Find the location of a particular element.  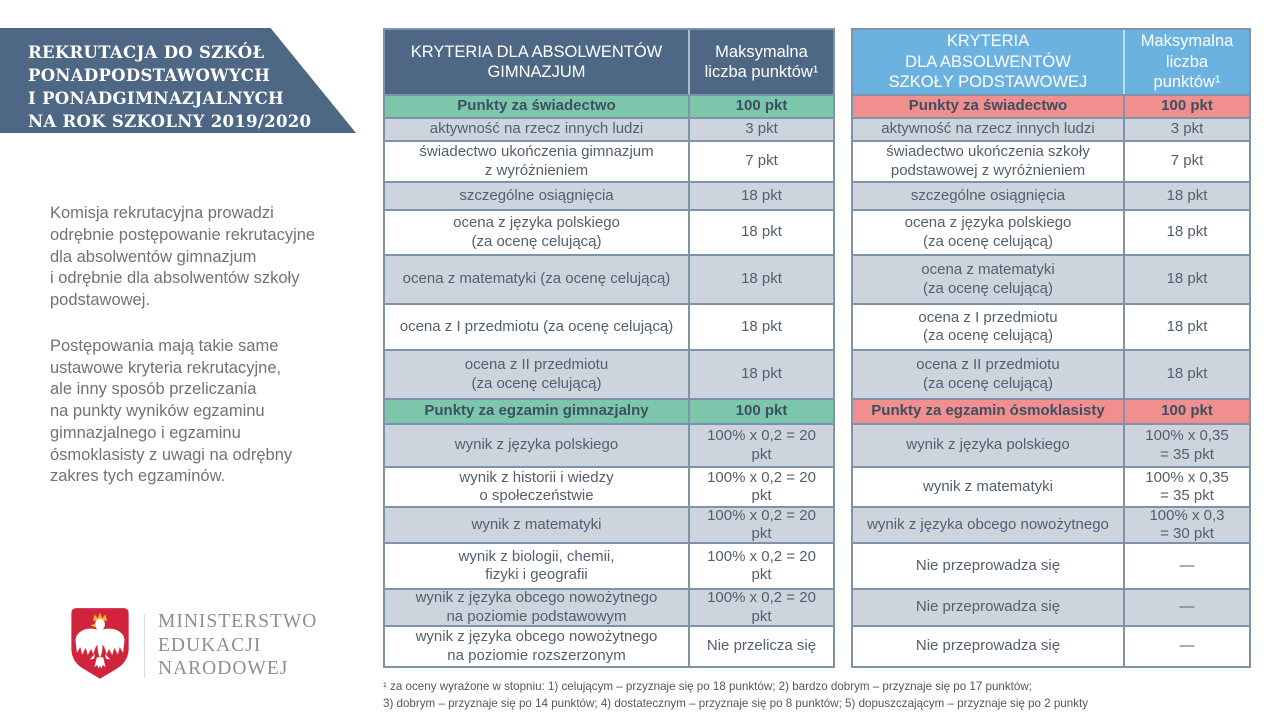

criteria-header: KRYTERIA DLA ABSOLWENTÓW GIMNAZJUM is located at coordinates (537, 62).